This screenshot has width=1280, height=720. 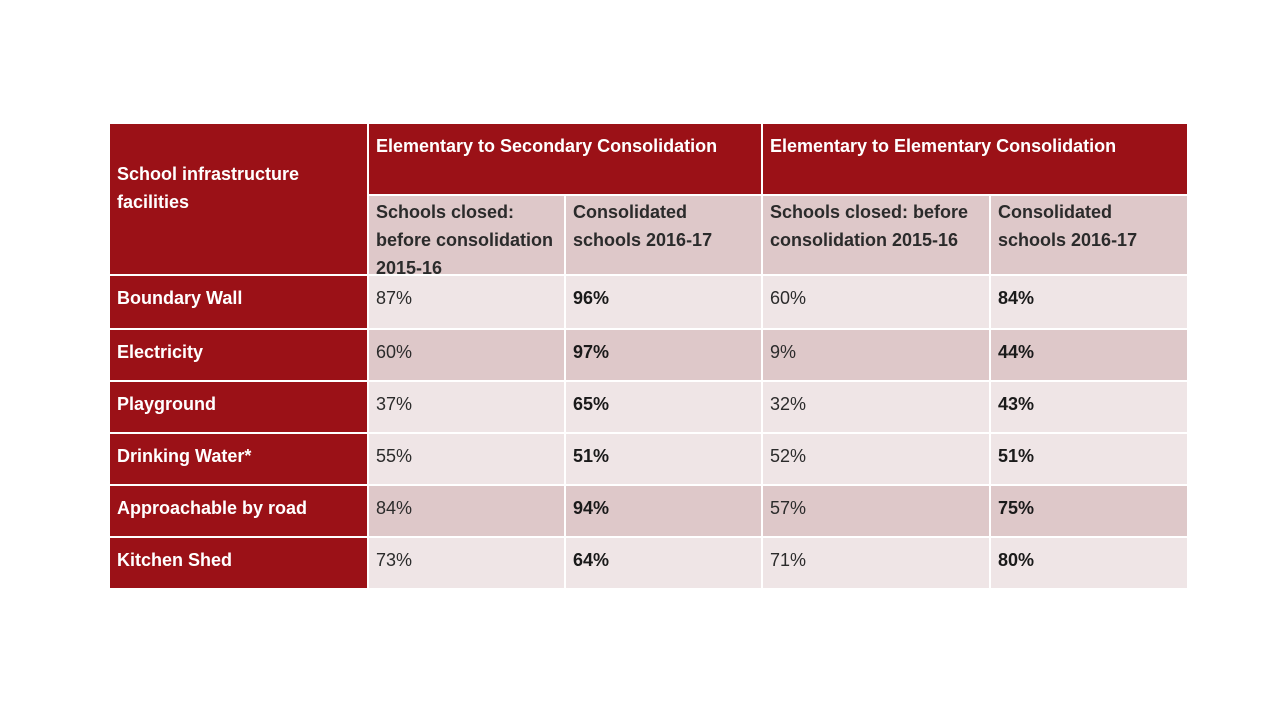 What do you see at coordinates (876, 407) in the screenshot?
I see `table-cell: 32%` at bounding box center [876, 407].